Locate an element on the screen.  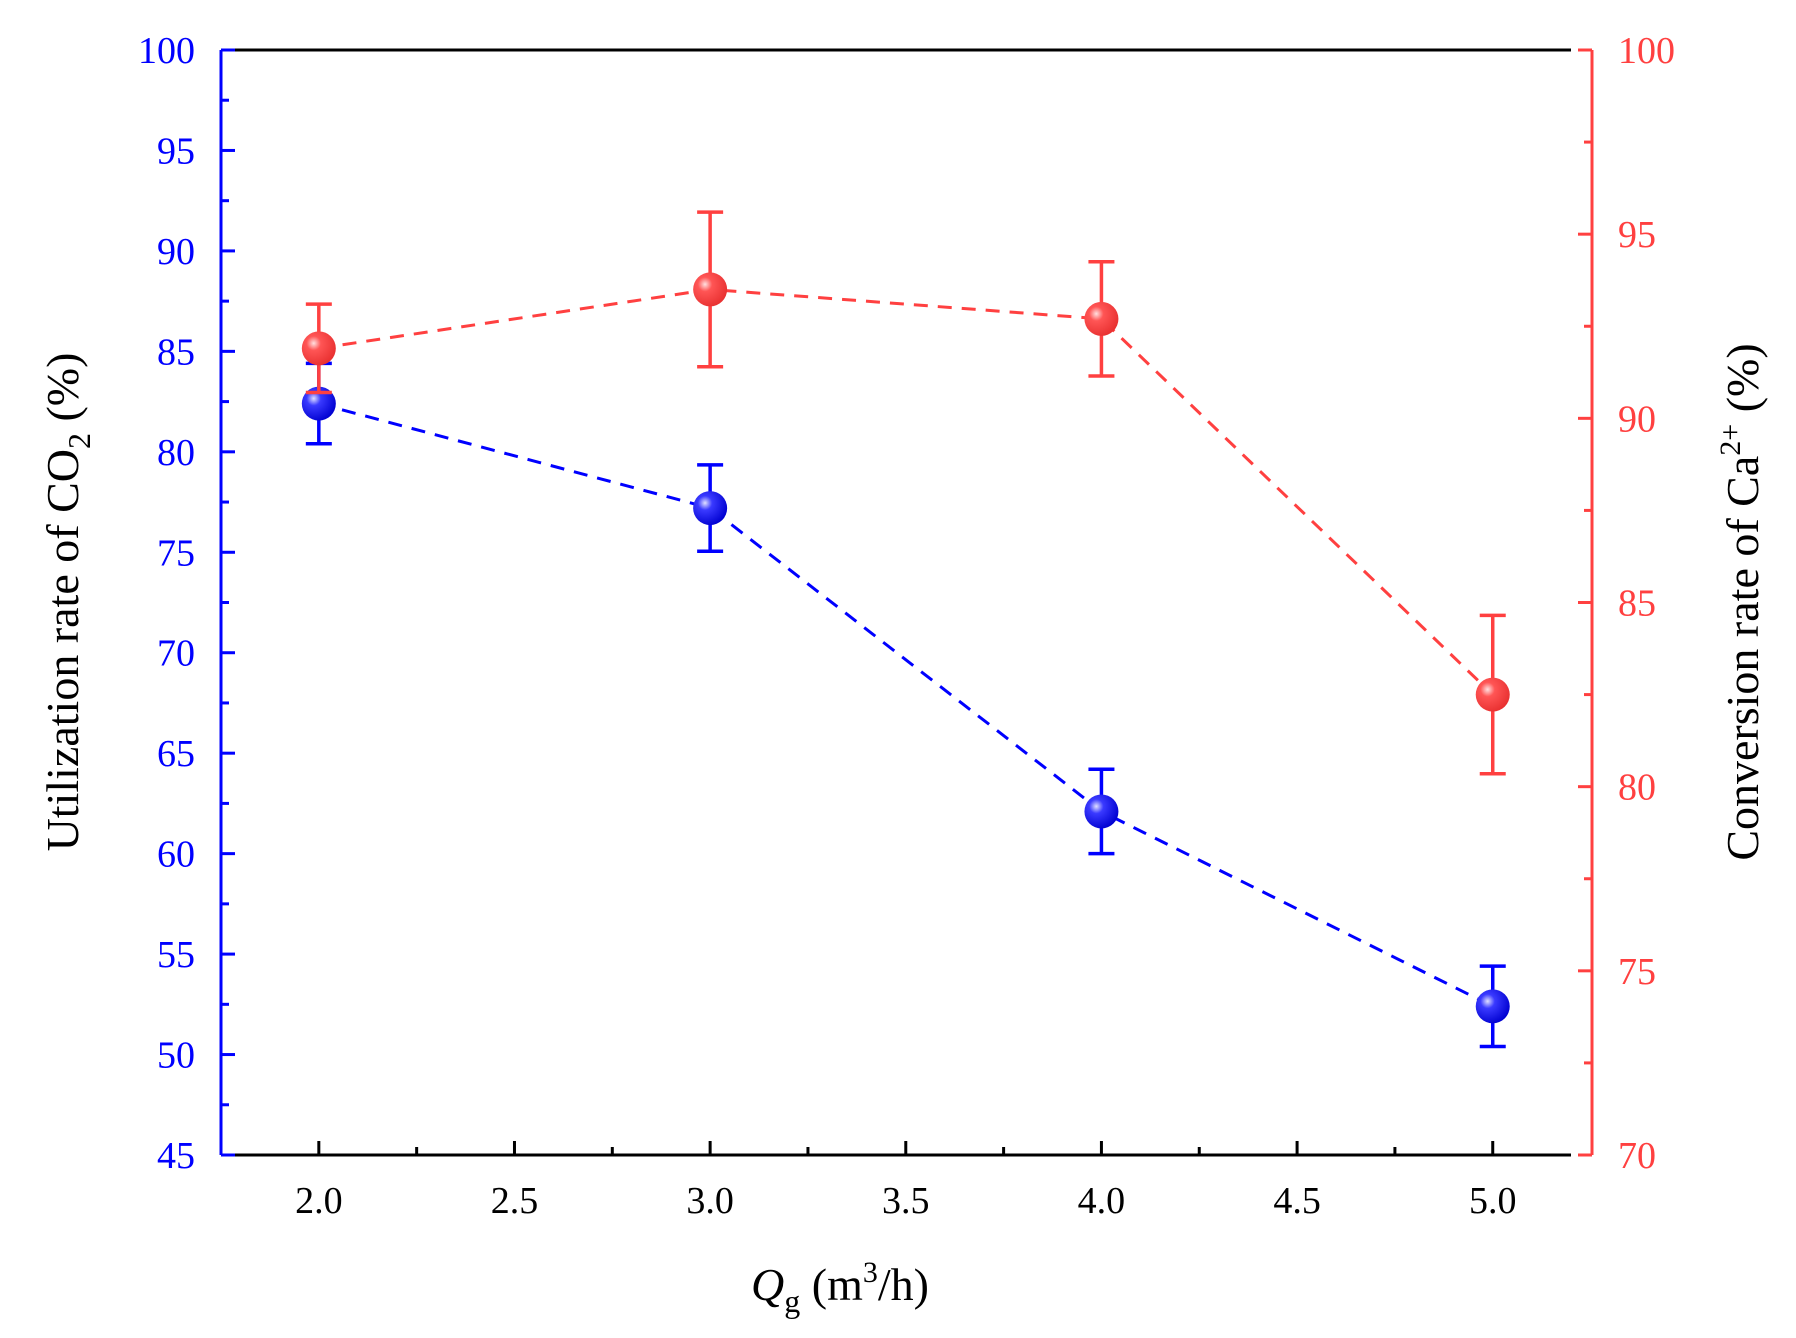
right-y-tick-label: 80 is located at coordinates (1637, 788).